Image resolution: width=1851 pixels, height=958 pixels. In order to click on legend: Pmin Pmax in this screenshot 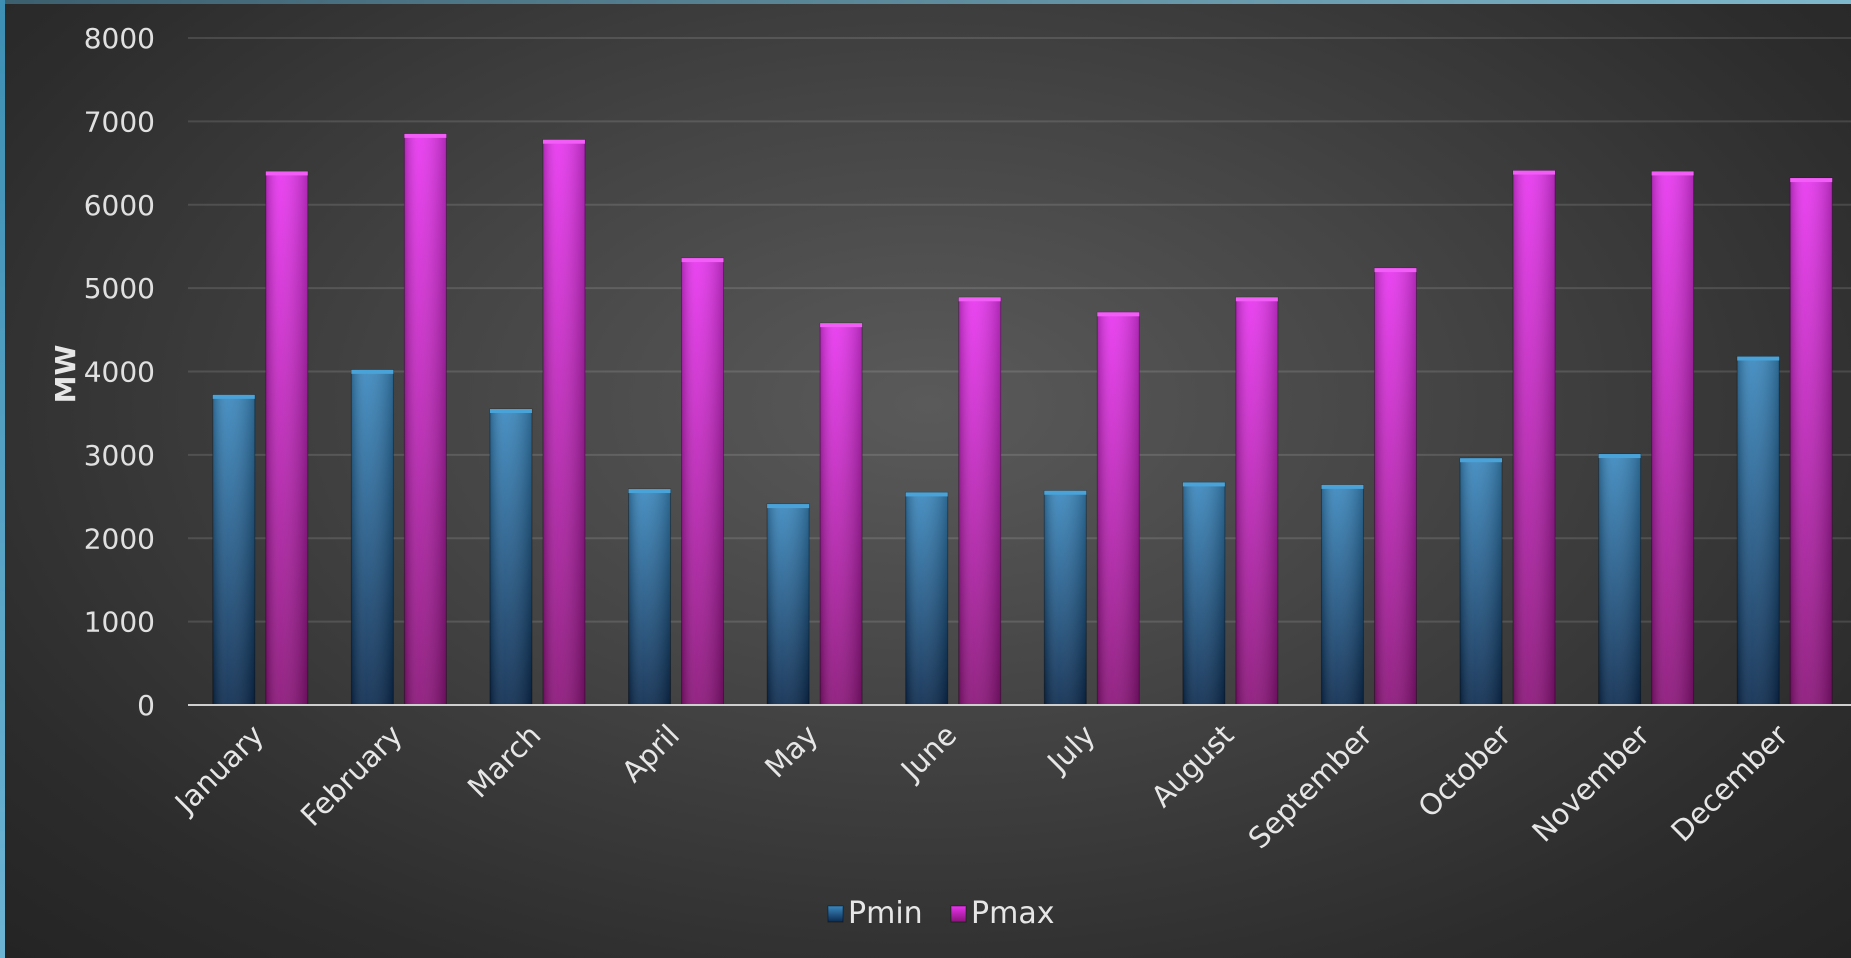, I will do `click(940, 913)`.